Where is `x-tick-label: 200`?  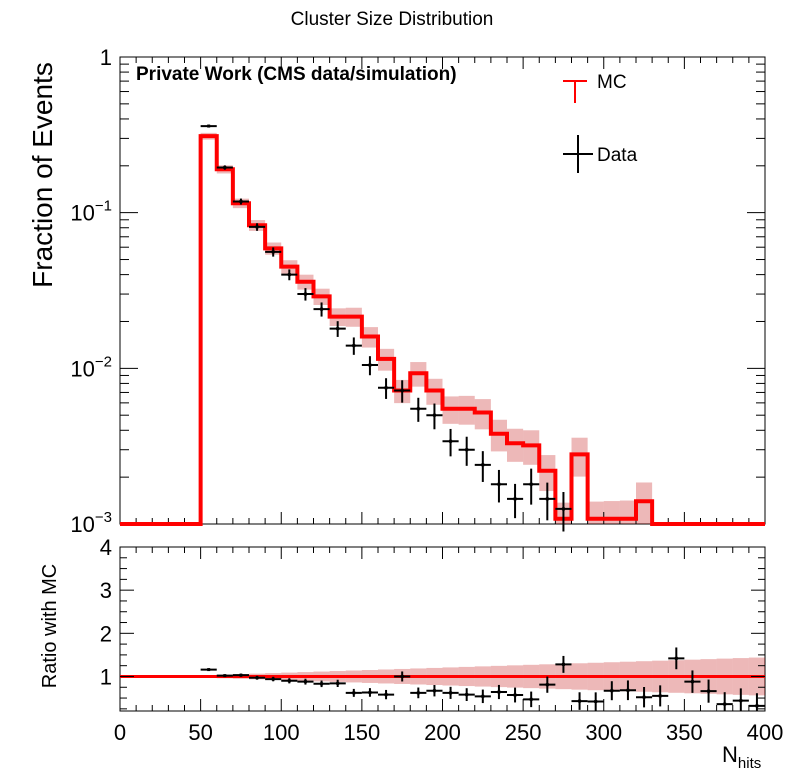
x-tick-label: 200 is located at coordinates (442, 732).